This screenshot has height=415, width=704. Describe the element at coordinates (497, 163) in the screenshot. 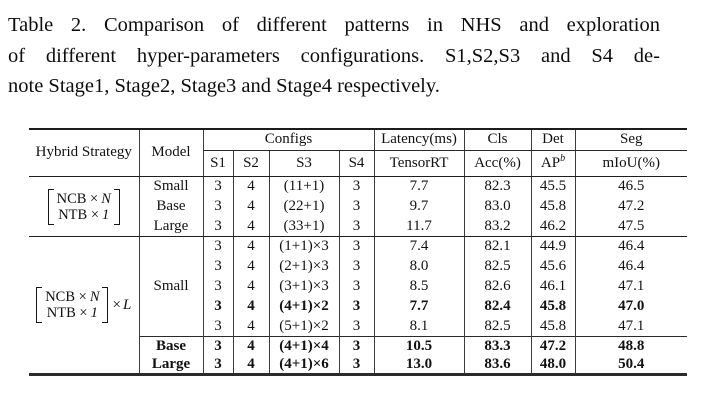

I see `header-acc: Acc(%)` at that location.